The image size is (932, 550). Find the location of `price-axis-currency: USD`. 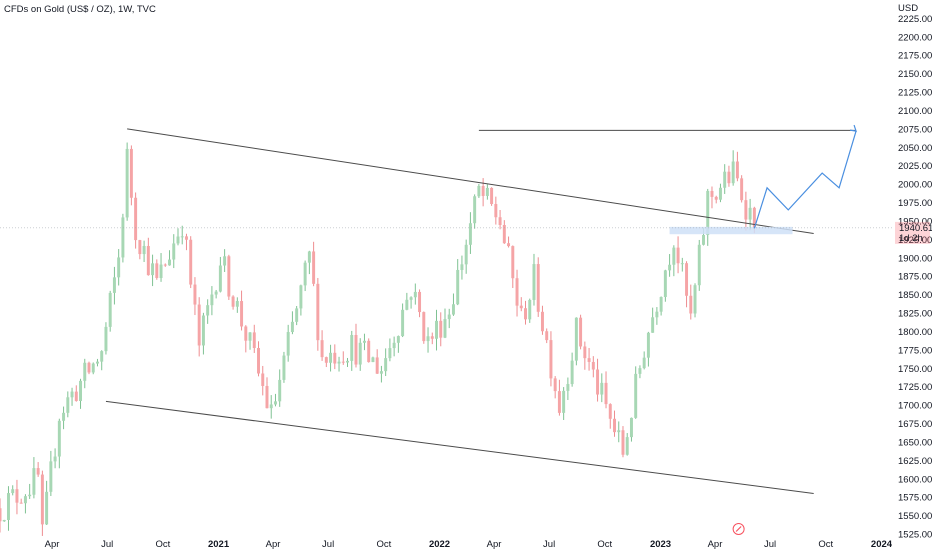

price-axis-currency: USD is located at coordinates (908, 8).